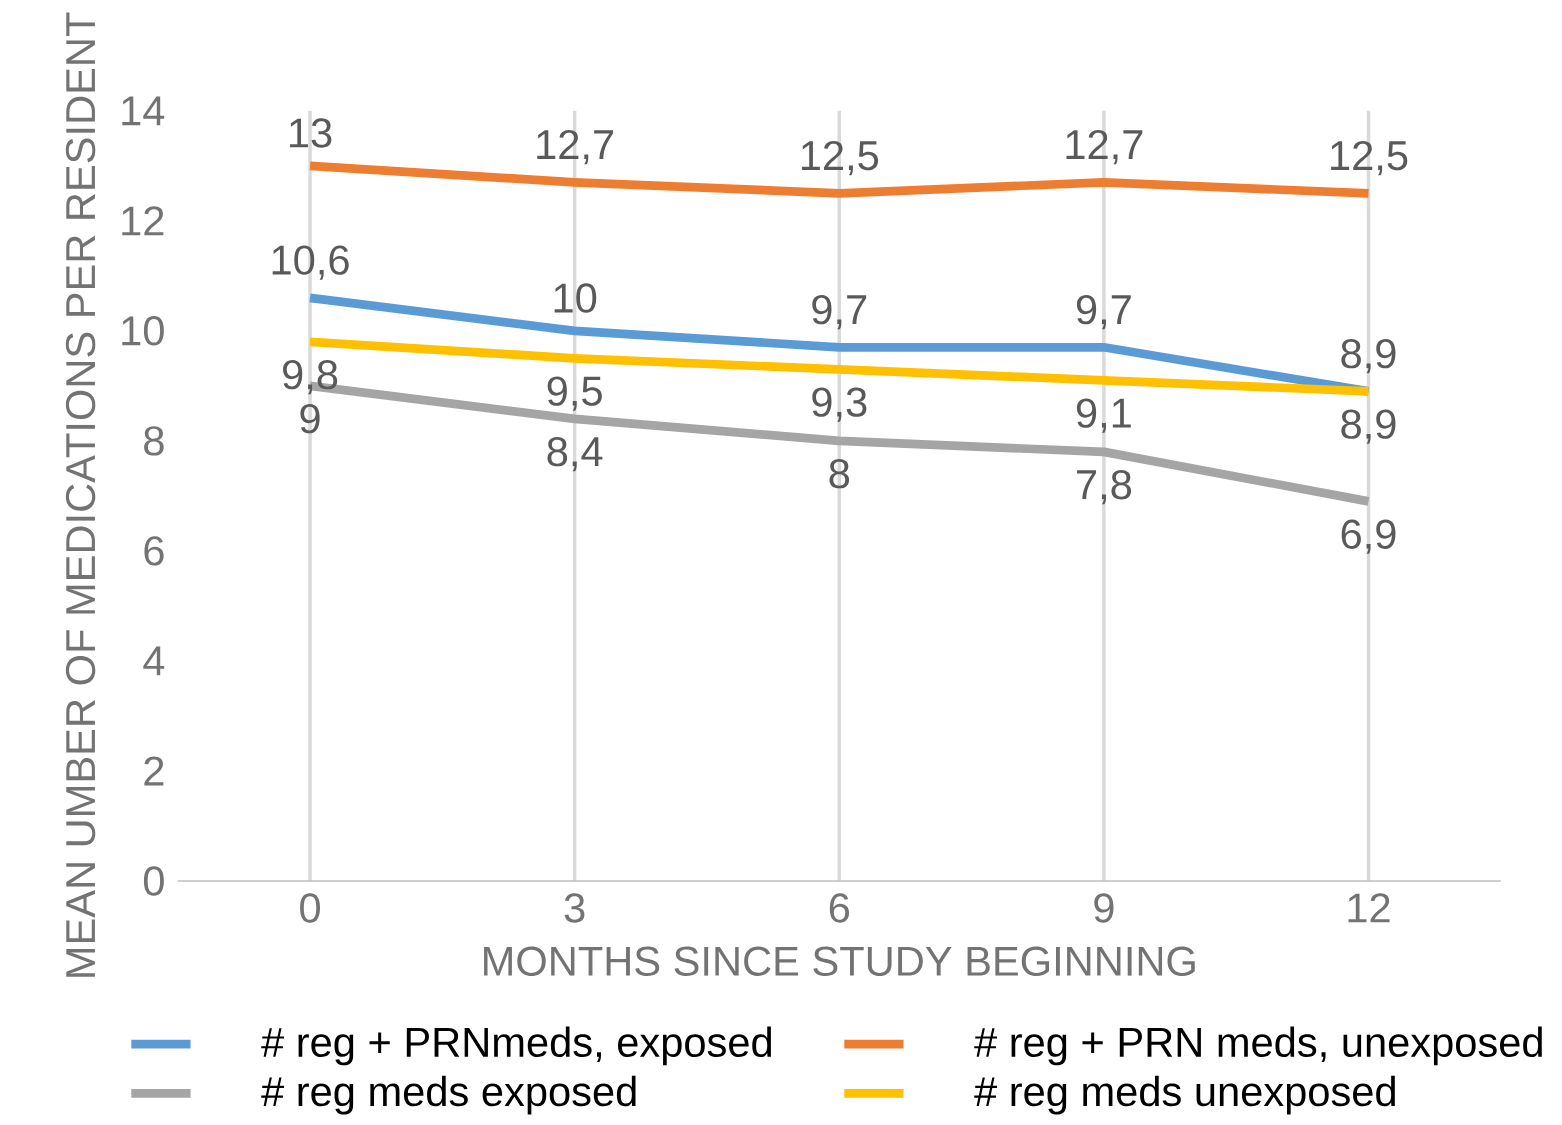 The width and height of the screenshot is (1562, 1125). Describe the element at coordinates (154, 551) in the screenshot. I see `y-tick-label: 6` at that location.